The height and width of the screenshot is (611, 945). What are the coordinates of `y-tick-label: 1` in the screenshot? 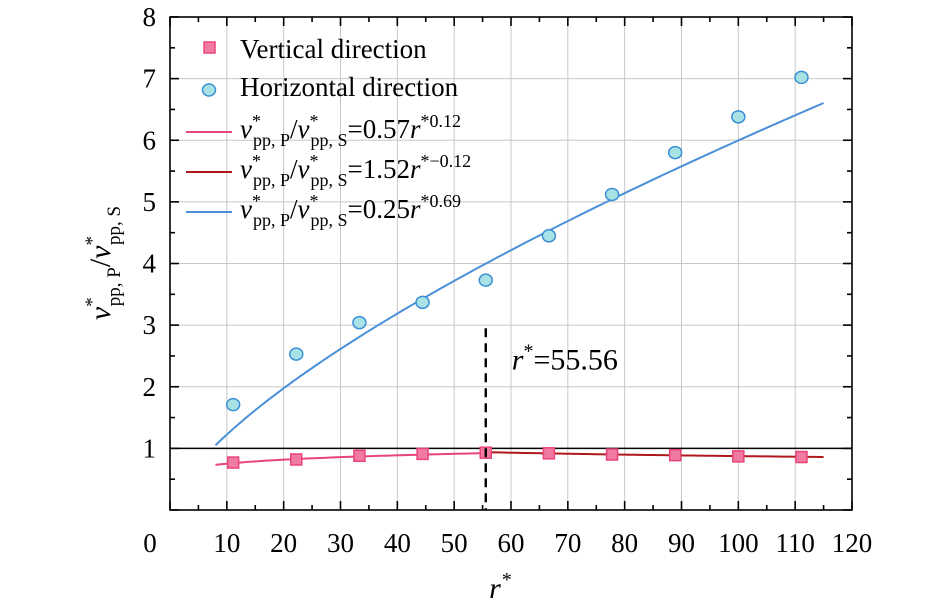 It's located at (150, 448).